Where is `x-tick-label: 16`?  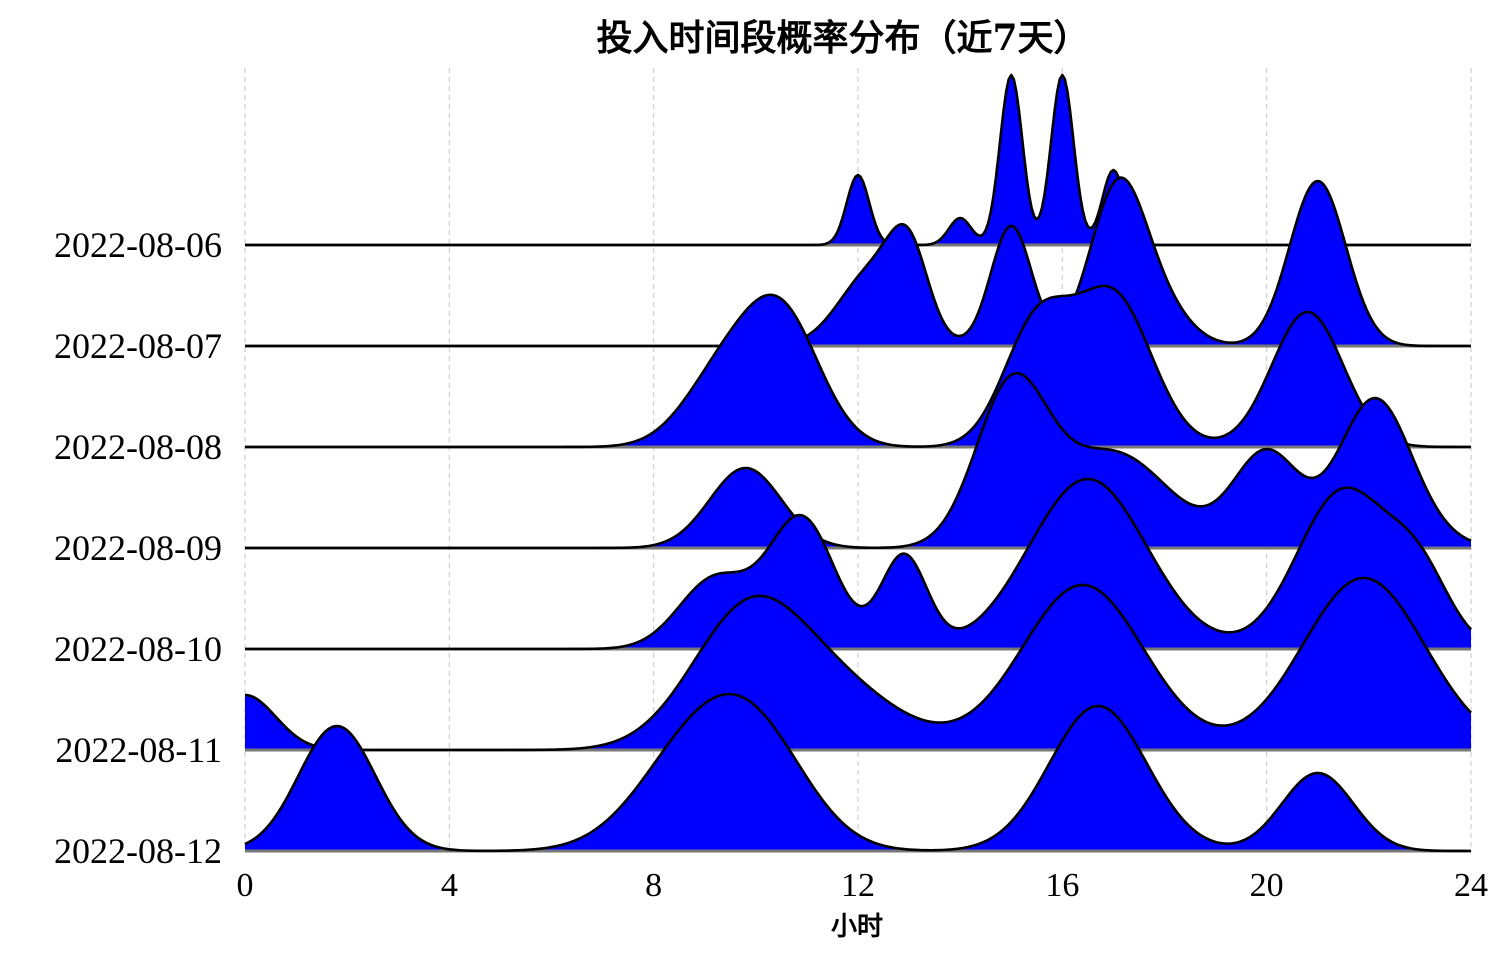
x-tick-label: 16 is located at coordinates (1062, 885).